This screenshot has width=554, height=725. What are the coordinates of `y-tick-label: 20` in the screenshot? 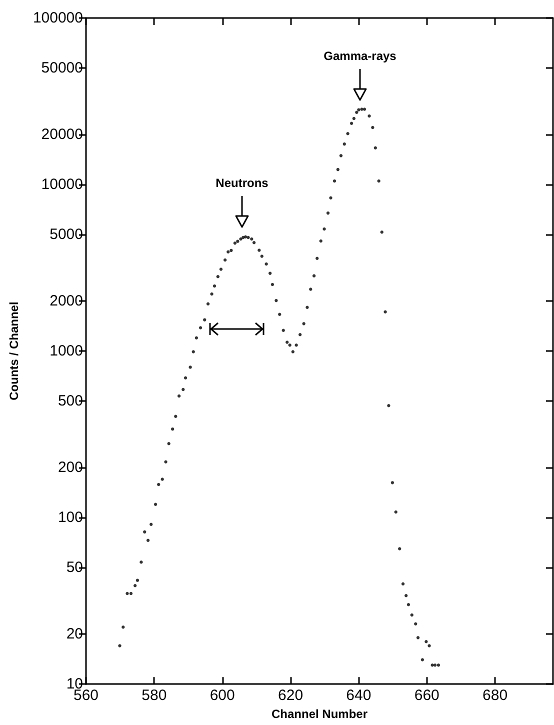 It's located at (74, 633).